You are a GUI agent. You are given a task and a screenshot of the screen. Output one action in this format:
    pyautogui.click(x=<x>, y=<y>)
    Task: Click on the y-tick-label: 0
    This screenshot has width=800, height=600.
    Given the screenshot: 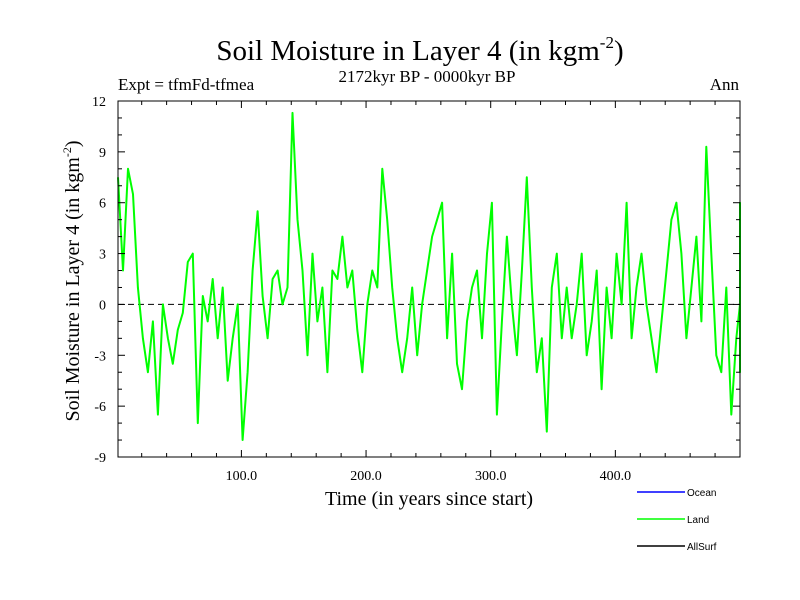 What is the action you would take?
    pyautogui.click(x=102, y=305)
    